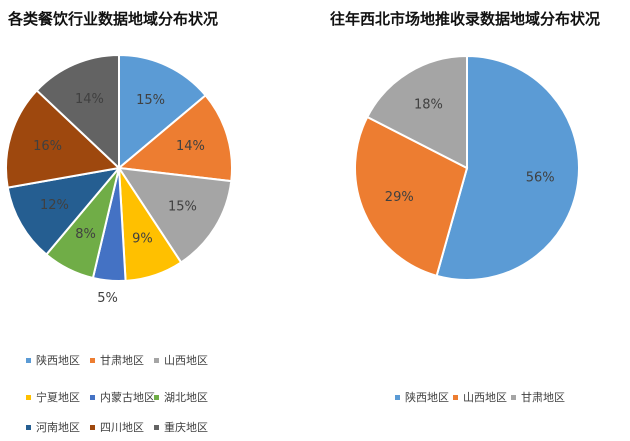  I want to click on data-label-1-0: 56%, so click(540, 178).